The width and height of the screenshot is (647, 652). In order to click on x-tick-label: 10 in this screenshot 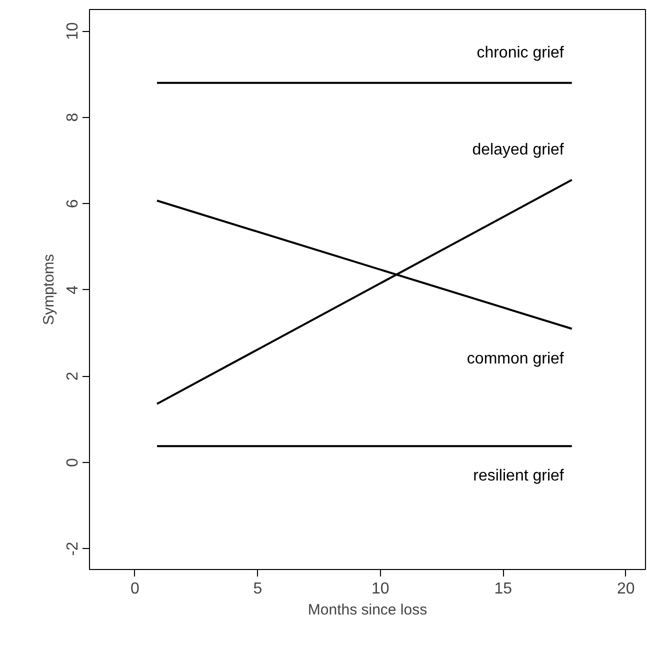, I will do `click(380, 589)`.